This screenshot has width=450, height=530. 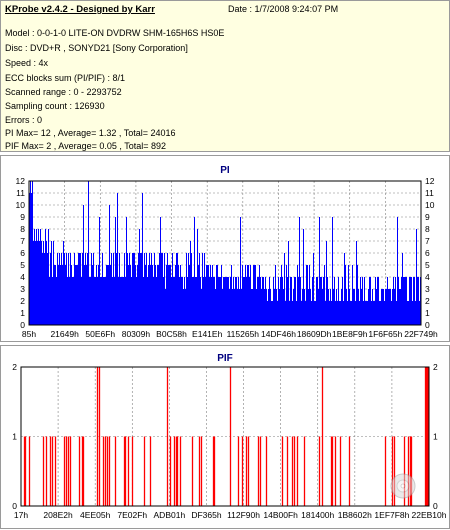 I want to click on pi-y-tick-left: 12, so click(x=21, y=181).